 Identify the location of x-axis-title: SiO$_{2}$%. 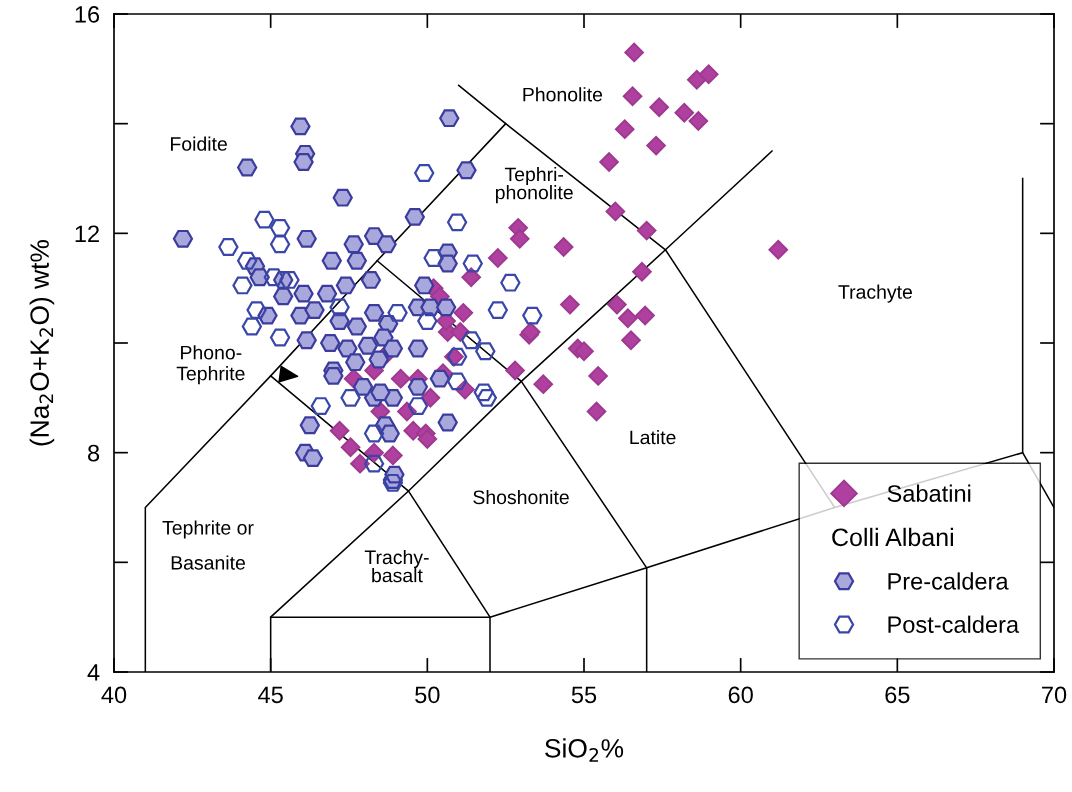
(584, 750).